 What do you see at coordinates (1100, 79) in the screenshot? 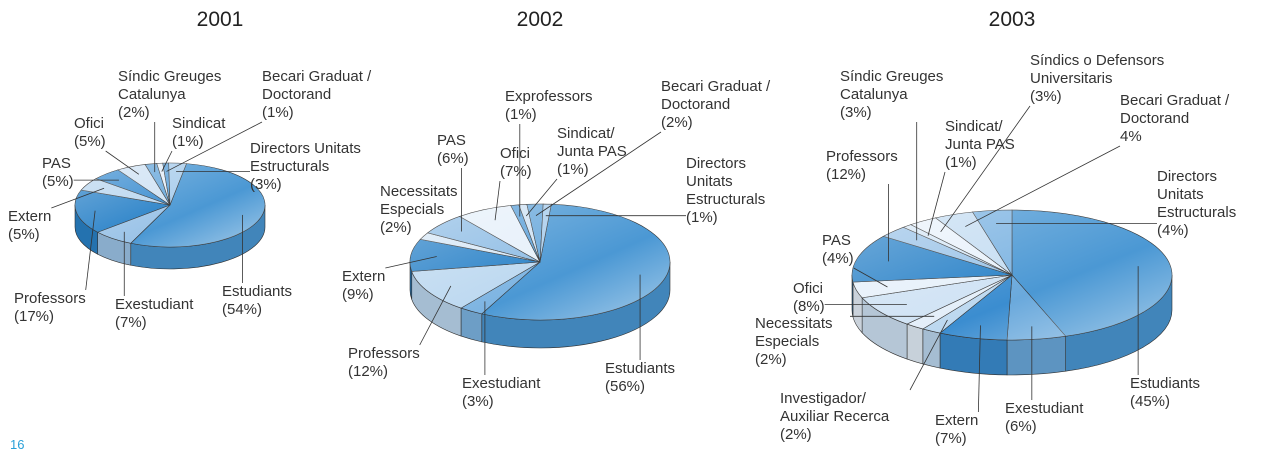
I see `slice-label: Síndics o Defensors Universitaris (3%)` at bounding box center [1100, 79].